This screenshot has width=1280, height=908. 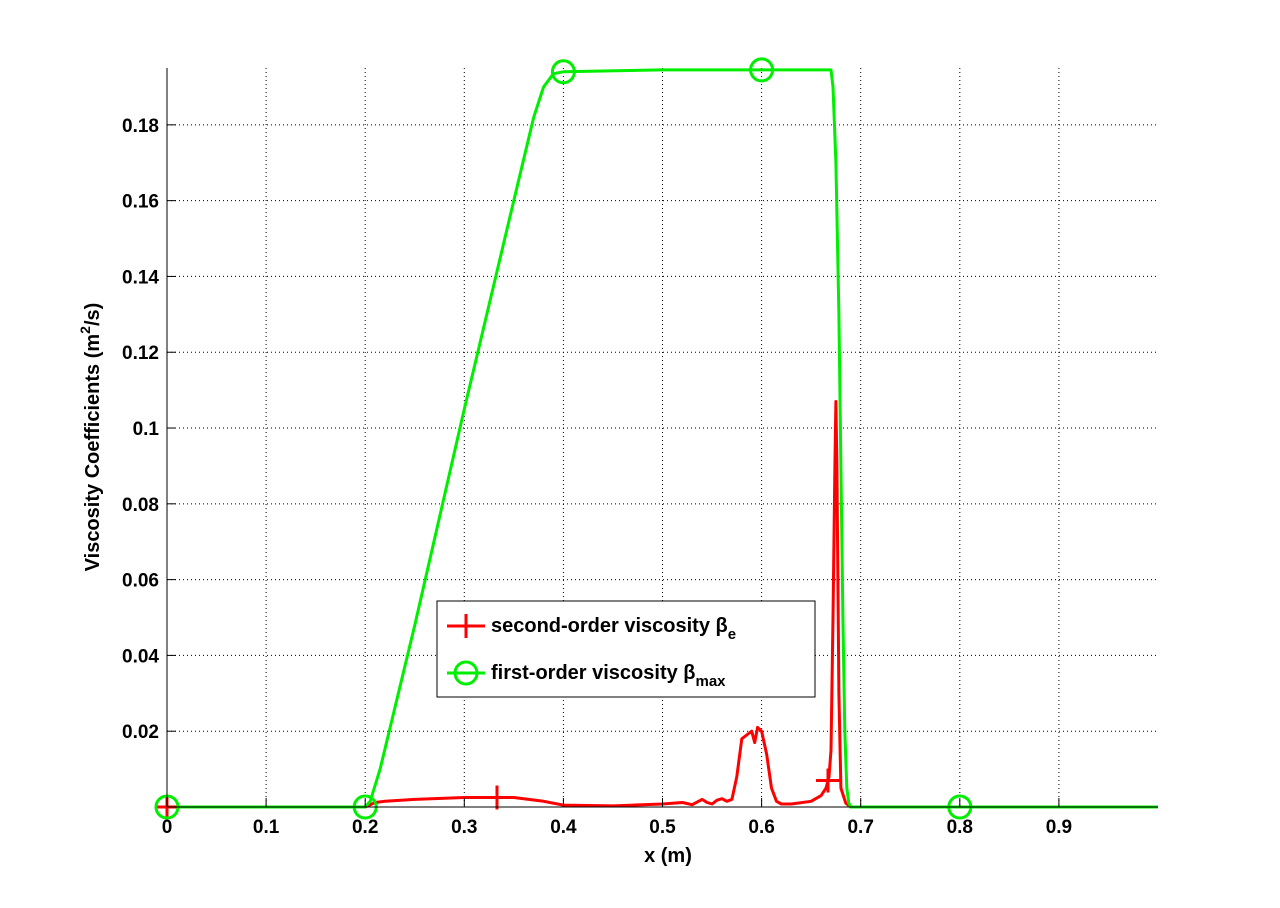 I want to click on x-tick-label: 0.4, so click(x=563, y=827).